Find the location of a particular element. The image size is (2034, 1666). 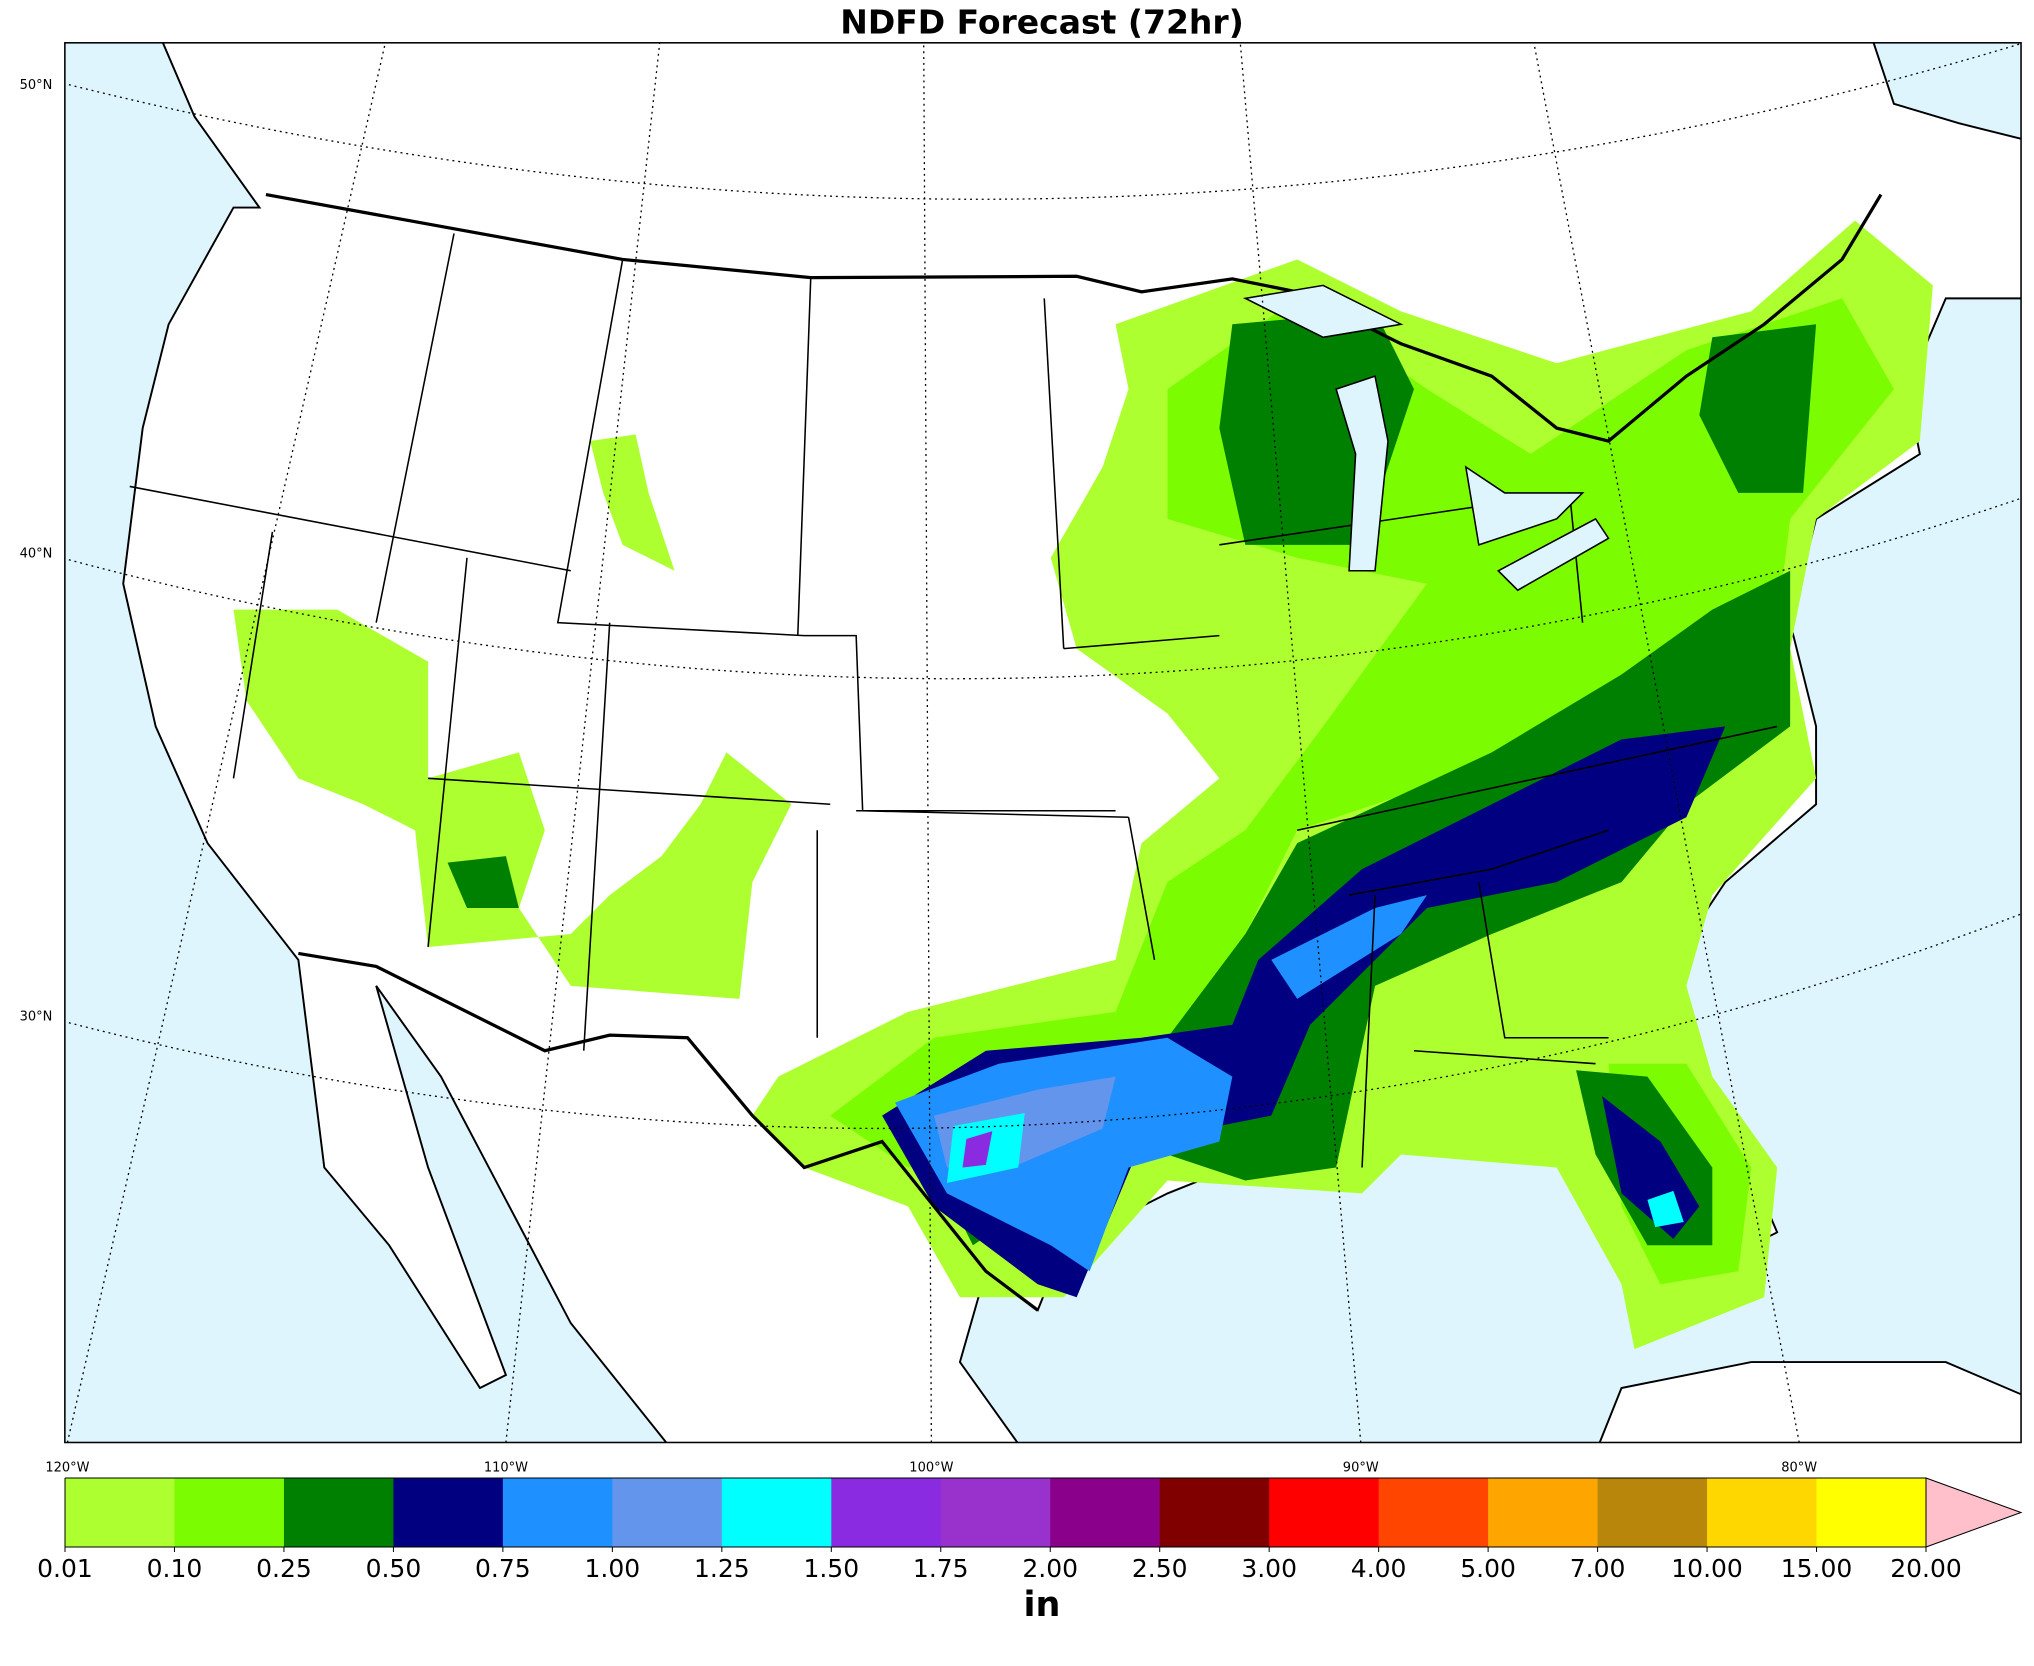

lon-label: 110°W is located at coordinates (506, 1468).